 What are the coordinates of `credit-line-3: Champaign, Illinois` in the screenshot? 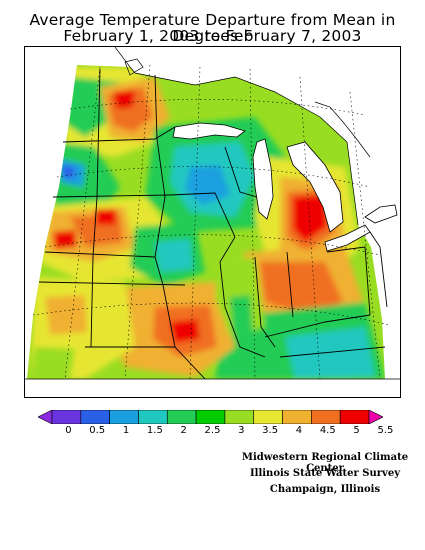 It's located at (325, 489).